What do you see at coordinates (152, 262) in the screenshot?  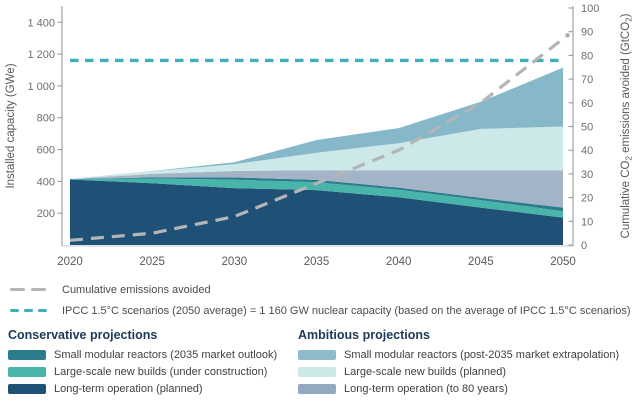 I see `x-tick-label: 2025` at bounding box center [152, 262].